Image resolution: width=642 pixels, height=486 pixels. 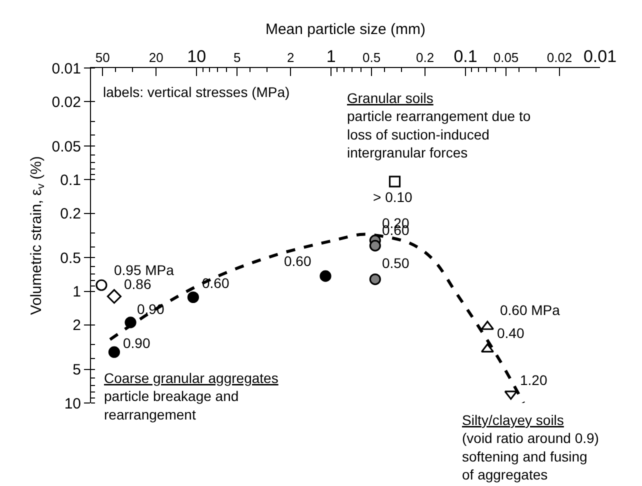 I want to click on annotation: 0.50, so click(x=396, y=263).